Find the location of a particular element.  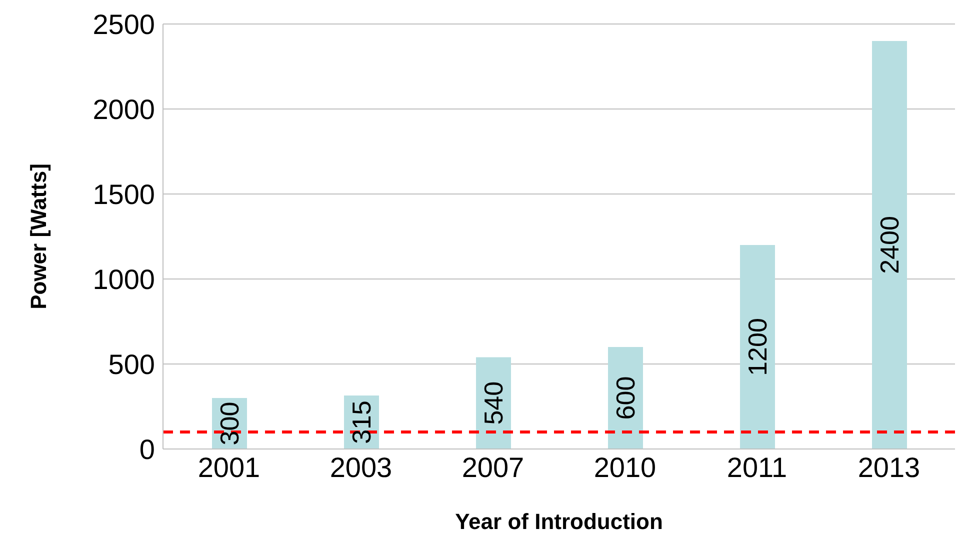

data-label: 540 is located at coordinates (493, 403).